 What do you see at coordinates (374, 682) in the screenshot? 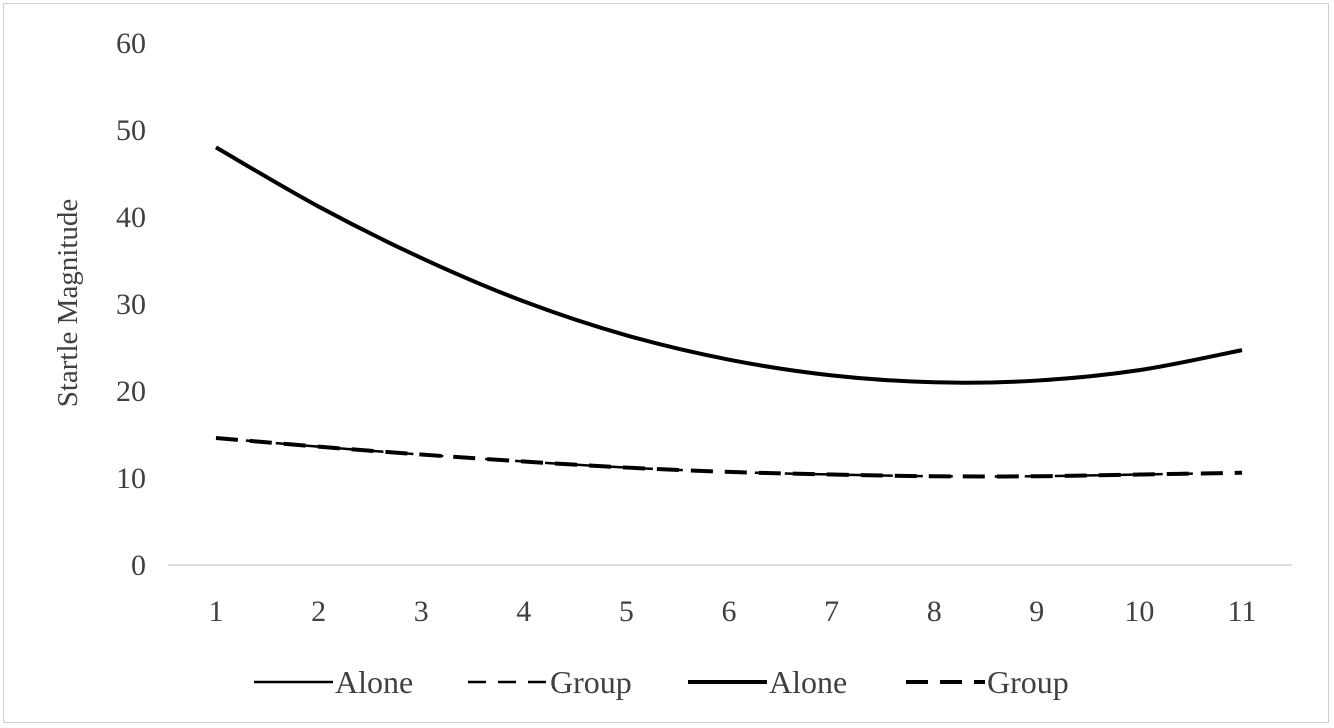
I see `legend-label-0: Alone` at bounding box center [374, 682].